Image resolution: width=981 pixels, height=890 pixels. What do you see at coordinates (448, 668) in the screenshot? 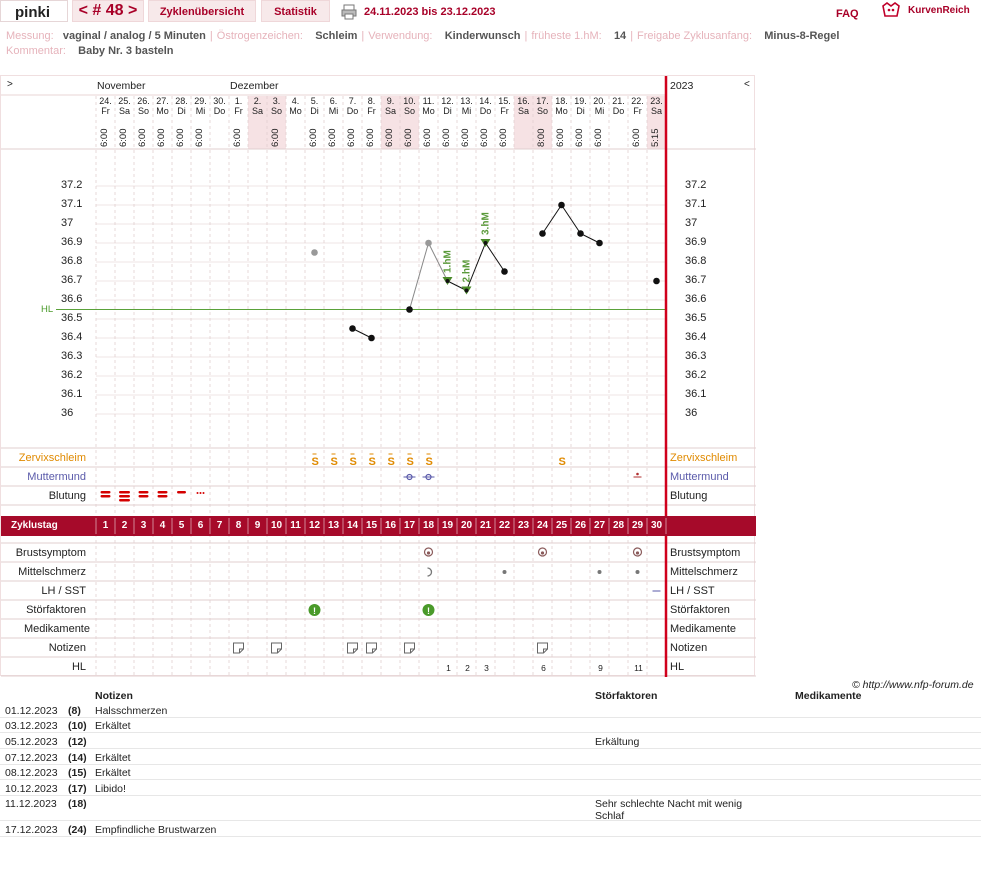
I see `hl-day-number: 1` at bounding box center [448, 668].